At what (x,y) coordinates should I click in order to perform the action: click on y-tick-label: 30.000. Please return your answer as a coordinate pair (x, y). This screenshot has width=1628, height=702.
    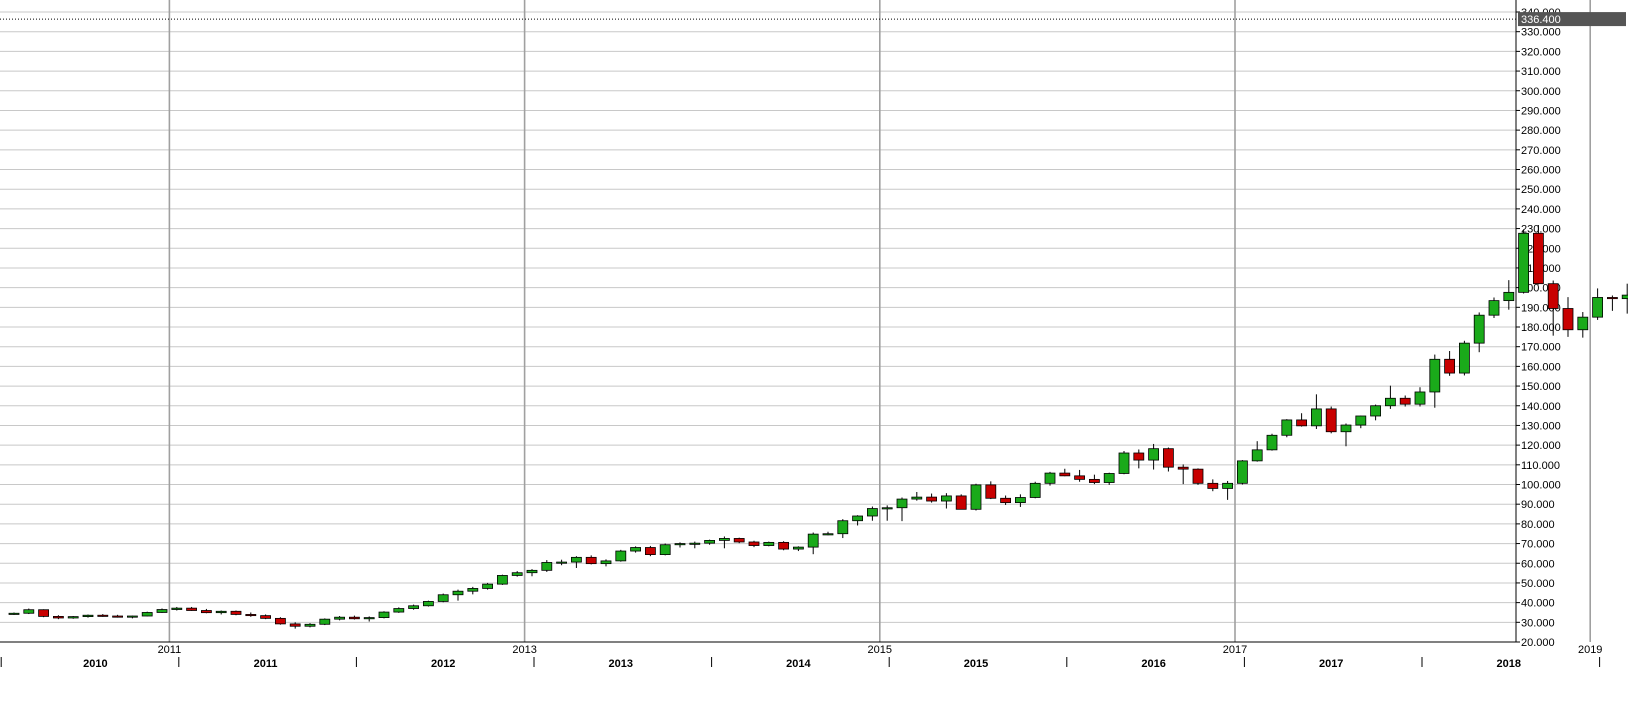
    Looking at the image, I should click on (1538, 623).